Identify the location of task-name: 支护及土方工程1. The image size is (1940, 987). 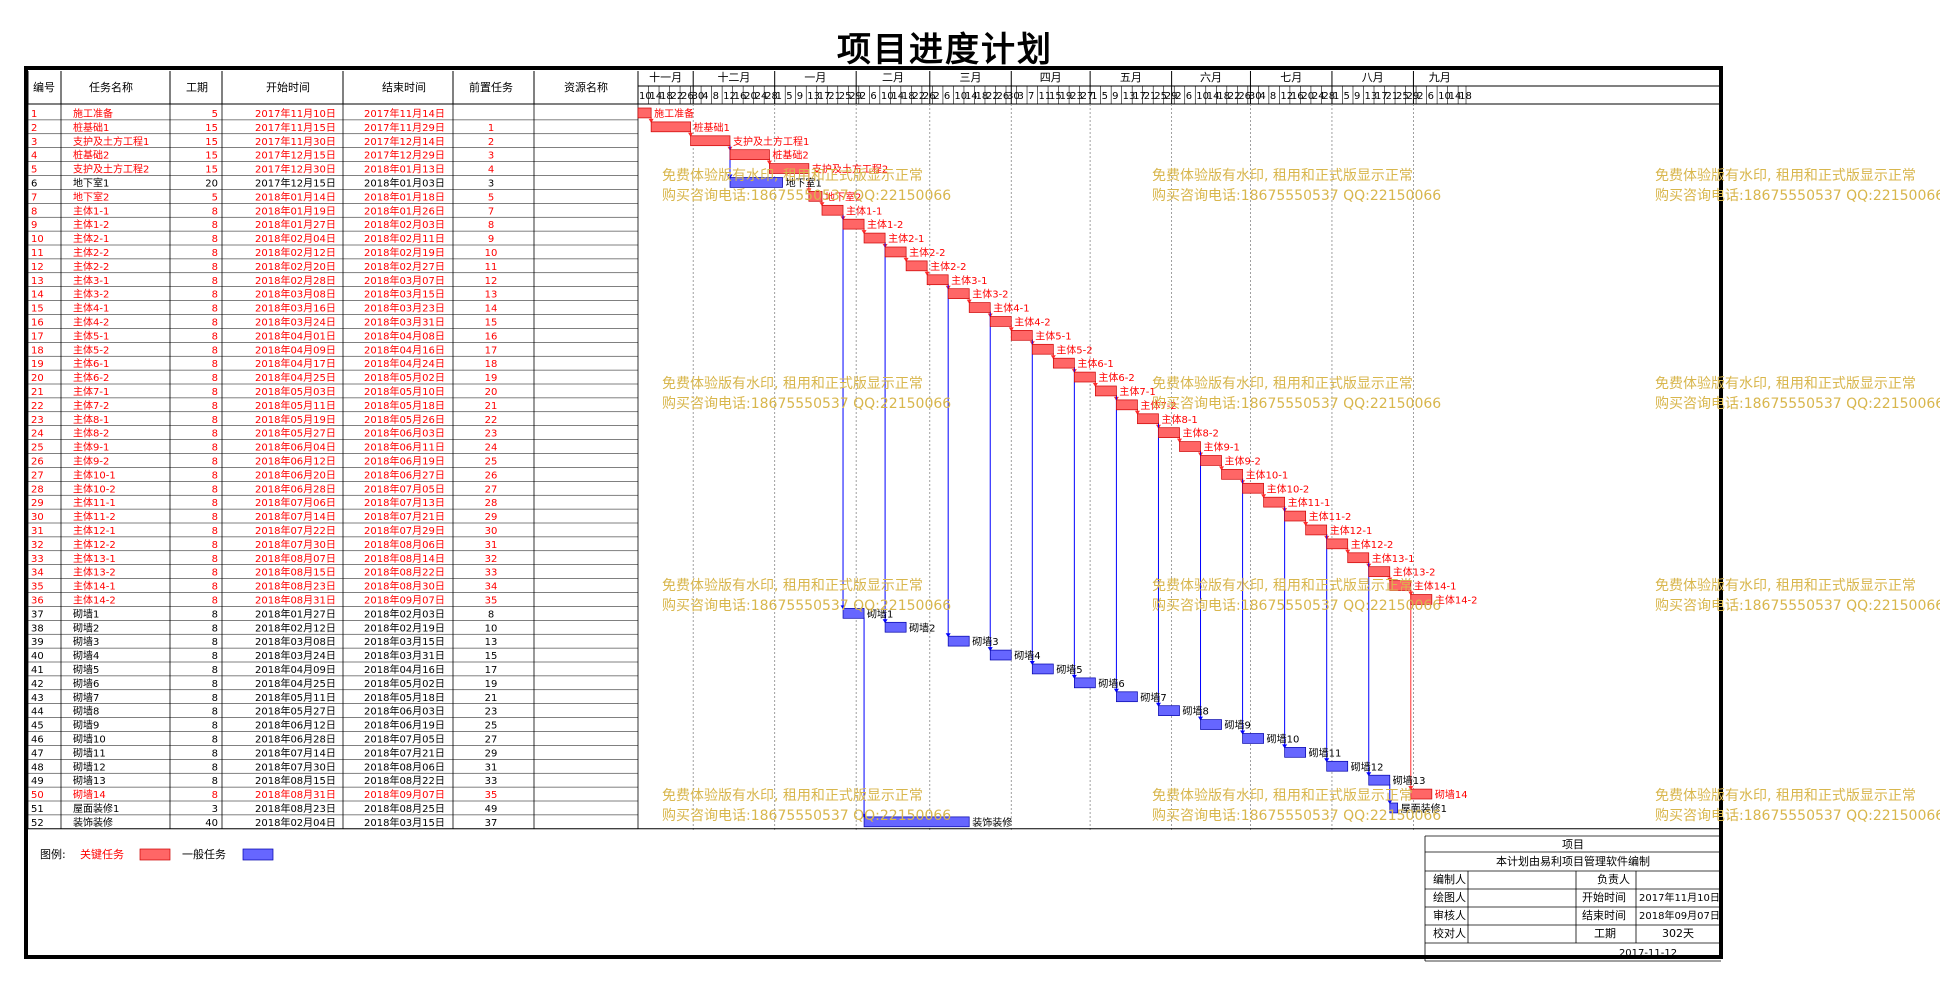
(111, 141).